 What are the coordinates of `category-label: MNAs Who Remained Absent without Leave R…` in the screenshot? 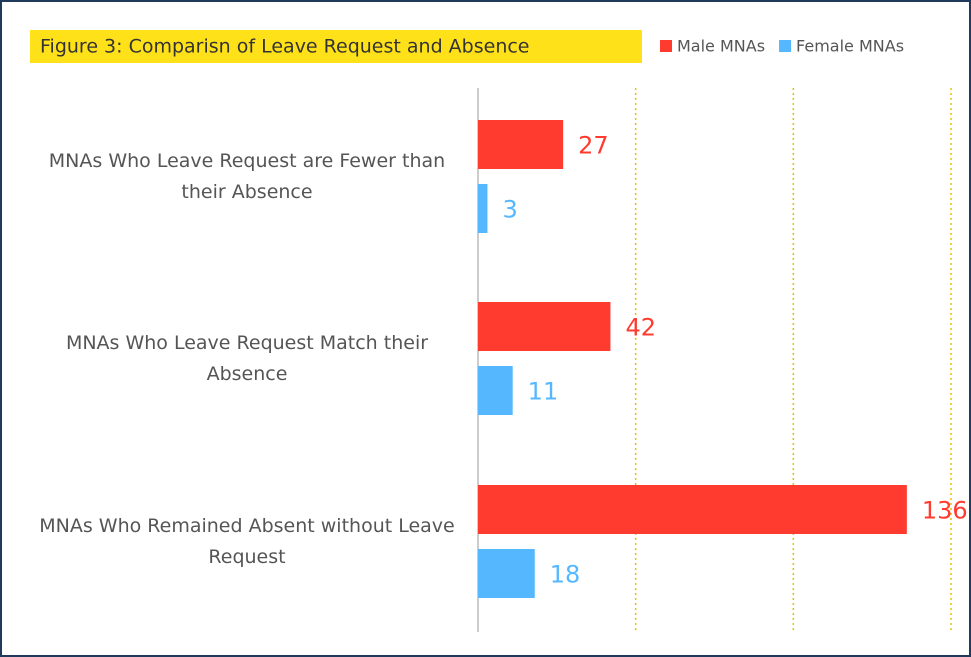 It's located at (247, 541).